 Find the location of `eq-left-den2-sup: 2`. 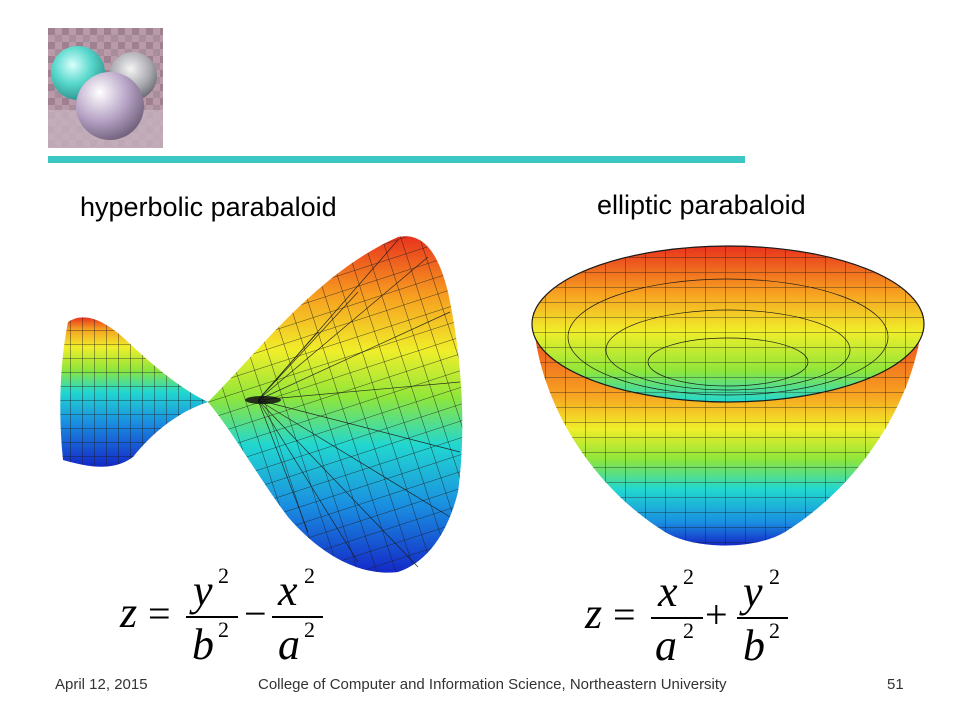

eq-left-den2-sup: 2 is located at coordinates (309, 629).